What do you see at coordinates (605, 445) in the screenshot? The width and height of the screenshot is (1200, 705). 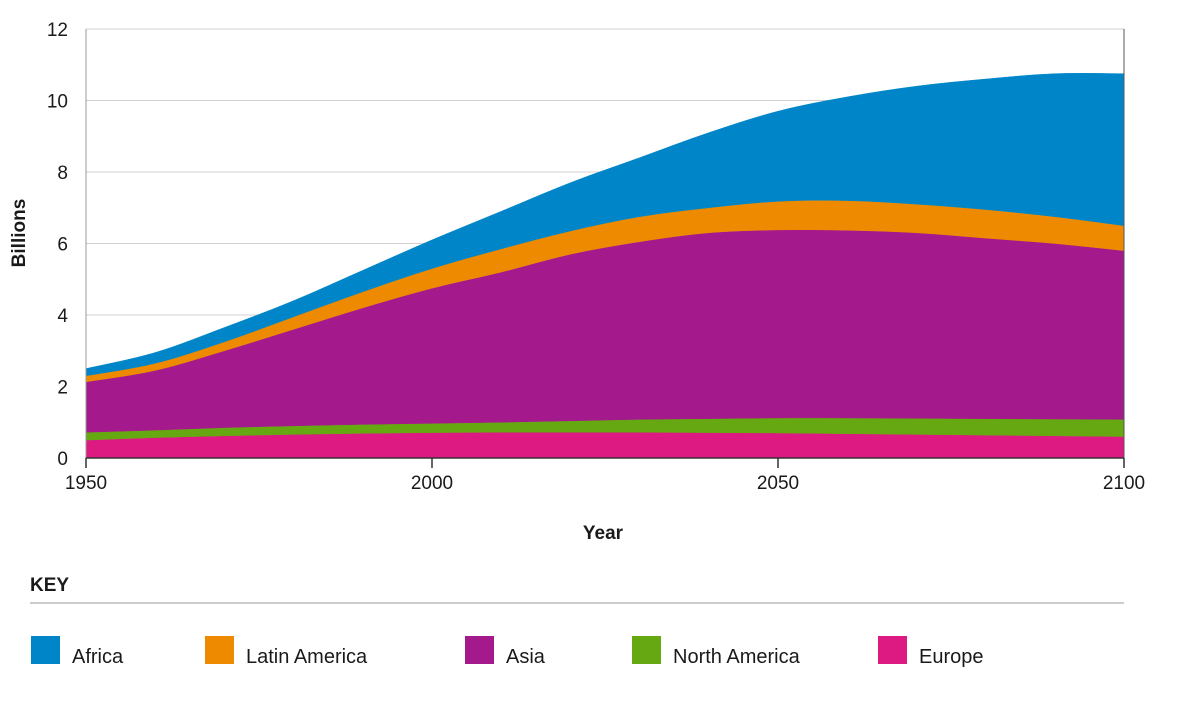 I see `area-europe` at bounding box center [605, 445].